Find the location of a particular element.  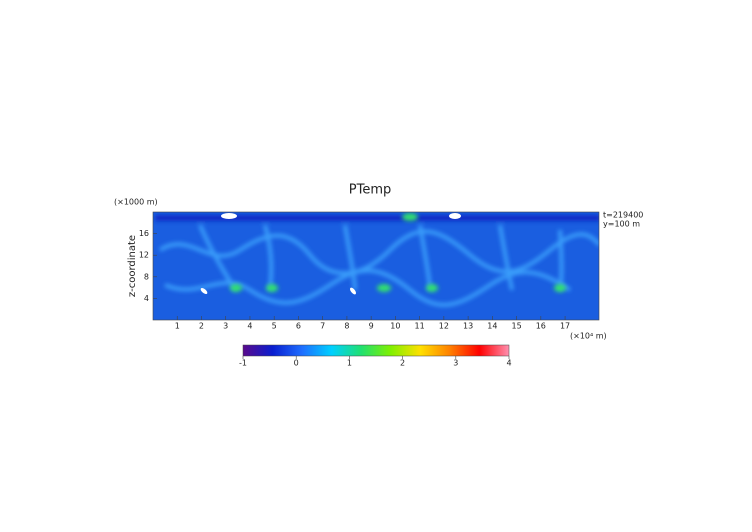

colorbar-tick-label: 2 is located at coordinates (402, 363).